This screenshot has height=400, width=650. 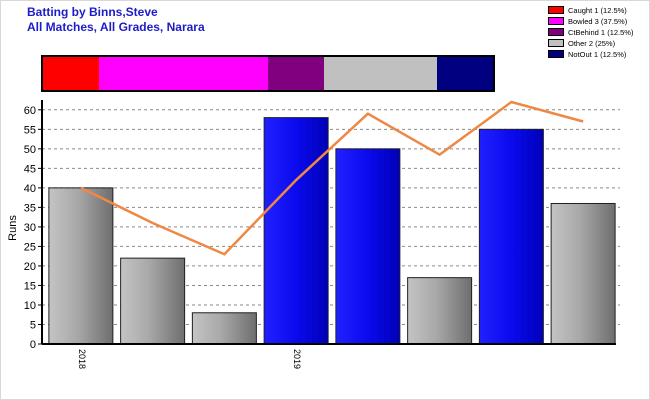 I want to click on legend-label-notout: NotOut 1 (12.5%), so click(x=597, y=54).